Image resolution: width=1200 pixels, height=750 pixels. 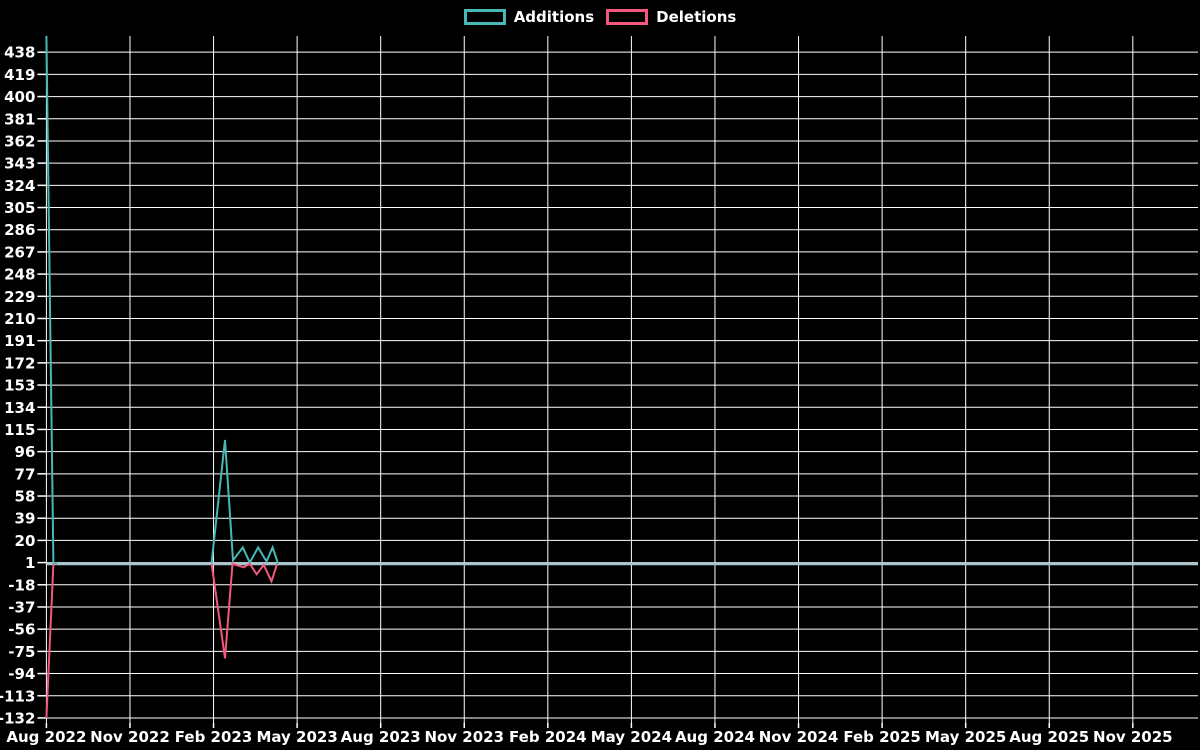 I want to click on x-tick-label: May 2025, so click(x=965, y=737).